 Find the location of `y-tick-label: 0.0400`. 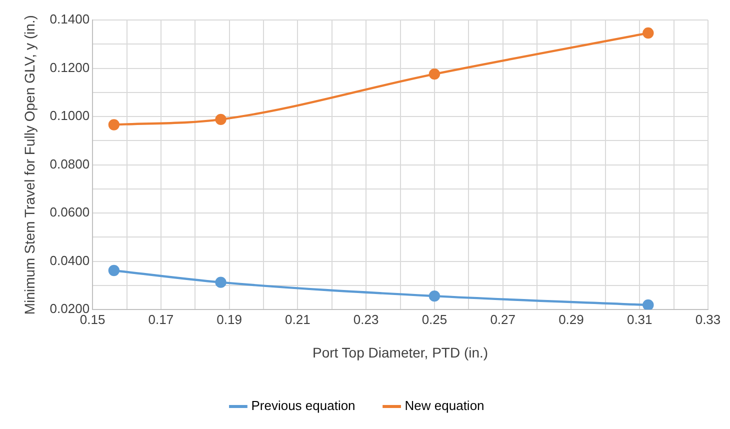

y-tick-label: 0.0400 is located at coordinates (70, 260).